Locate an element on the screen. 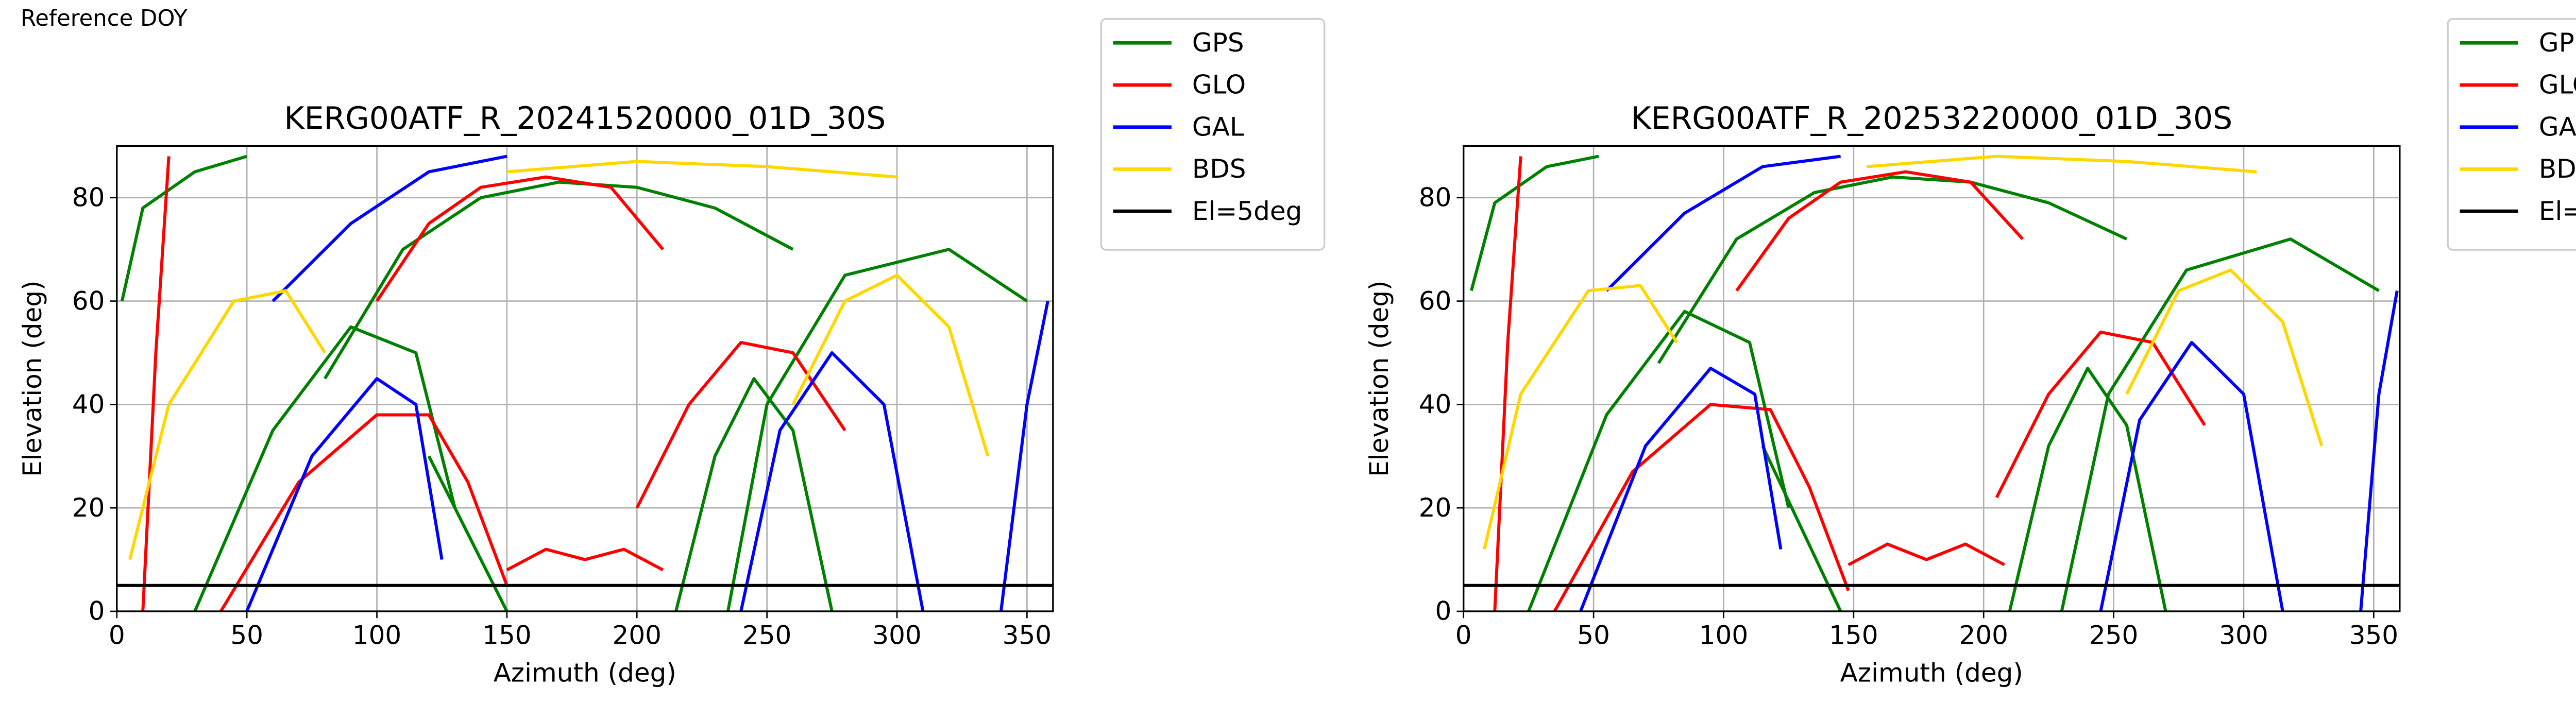  chart-title: KERG00ATF_R_20253220000_01D_30S is located at coordinates (1931, 118).